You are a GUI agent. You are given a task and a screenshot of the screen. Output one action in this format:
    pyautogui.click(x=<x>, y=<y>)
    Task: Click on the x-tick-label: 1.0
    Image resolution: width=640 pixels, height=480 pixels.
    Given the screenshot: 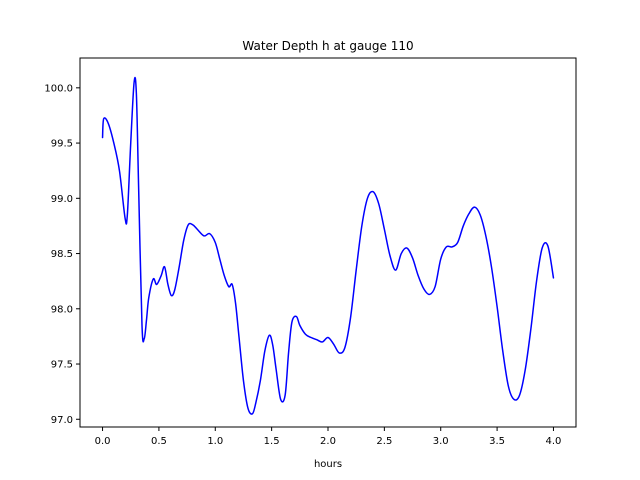 What is the action you would take?
    pyautogui.click(x=215, y=441)
    